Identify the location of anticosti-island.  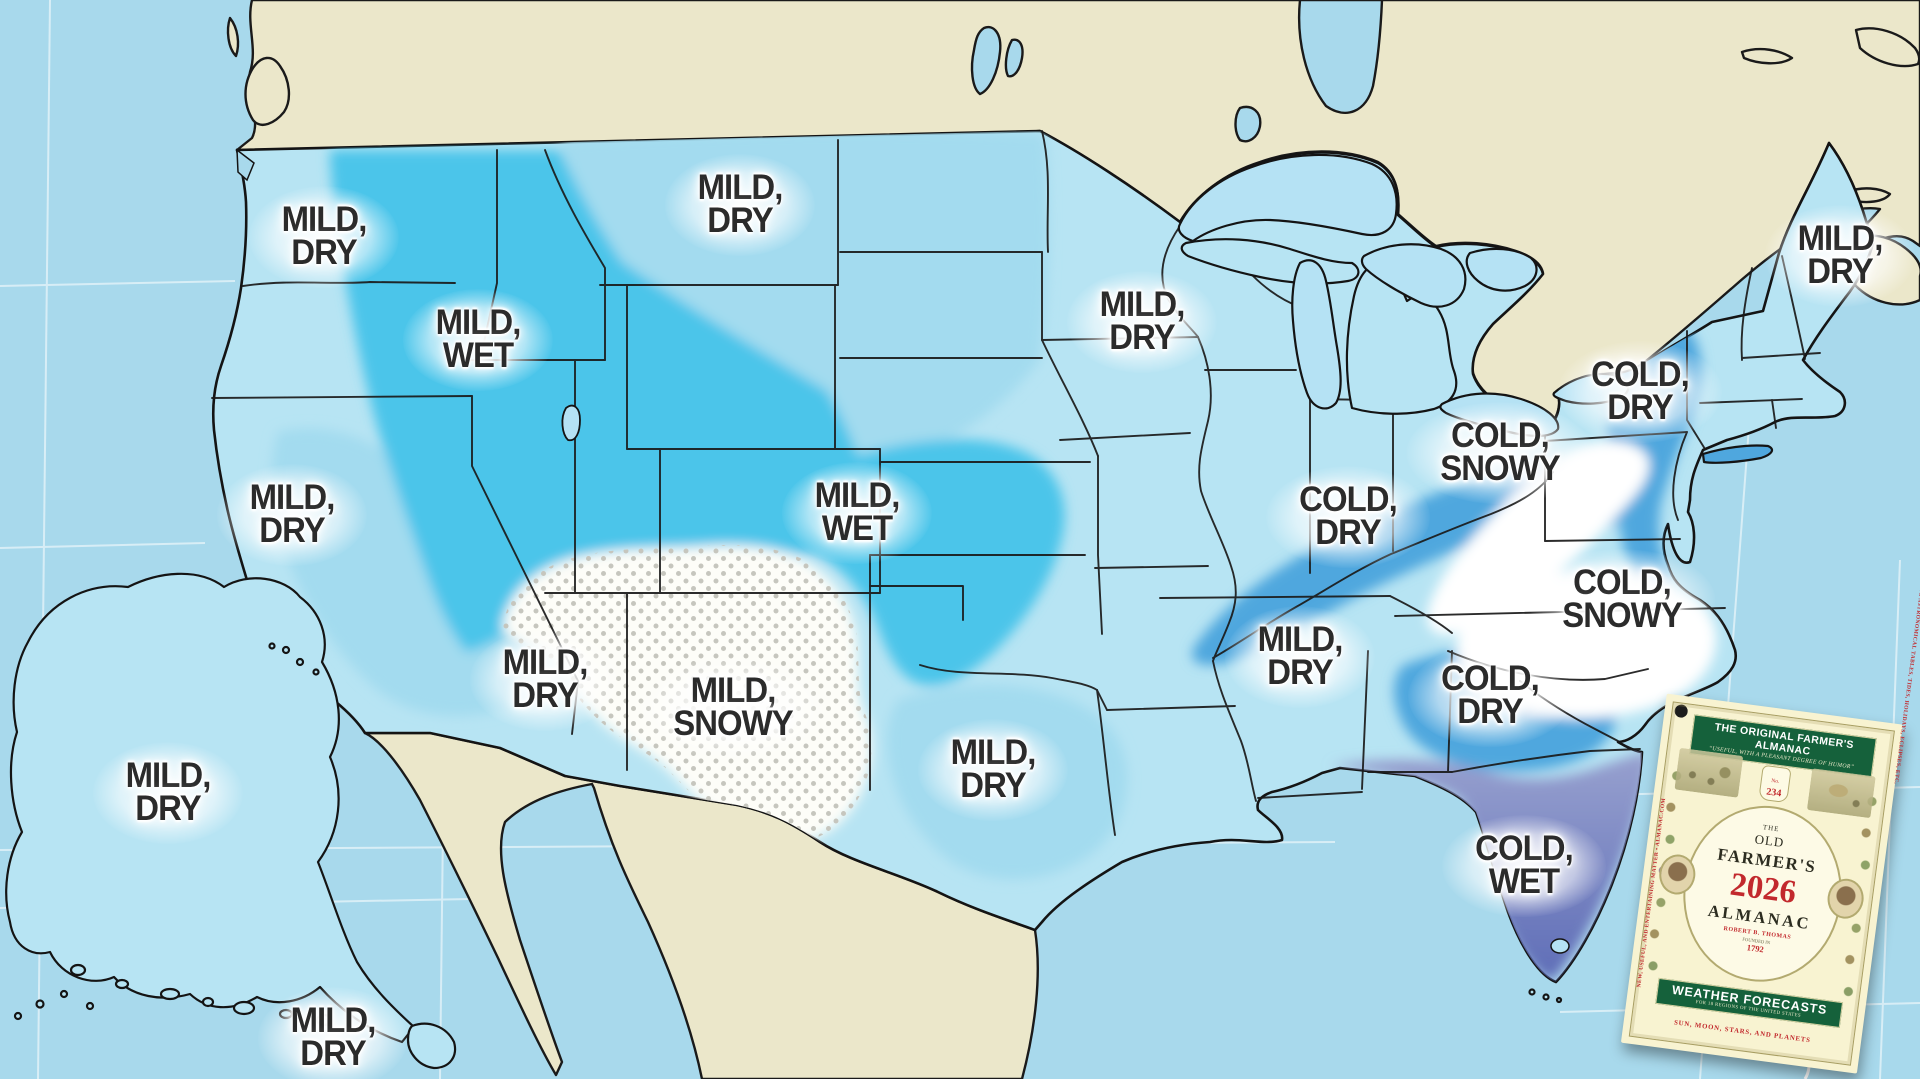
(1767, 56).